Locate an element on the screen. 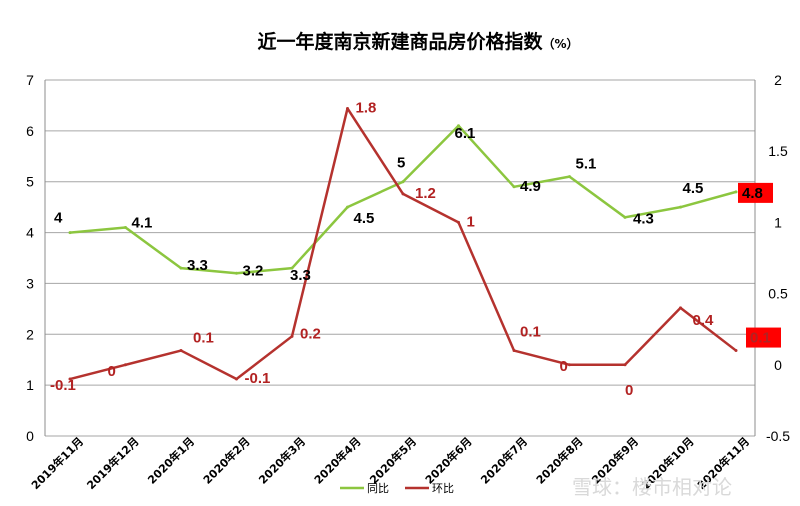 The image size is (800, 506). x-tick-label: 2020年5月 is located at coordinates (393, 460).